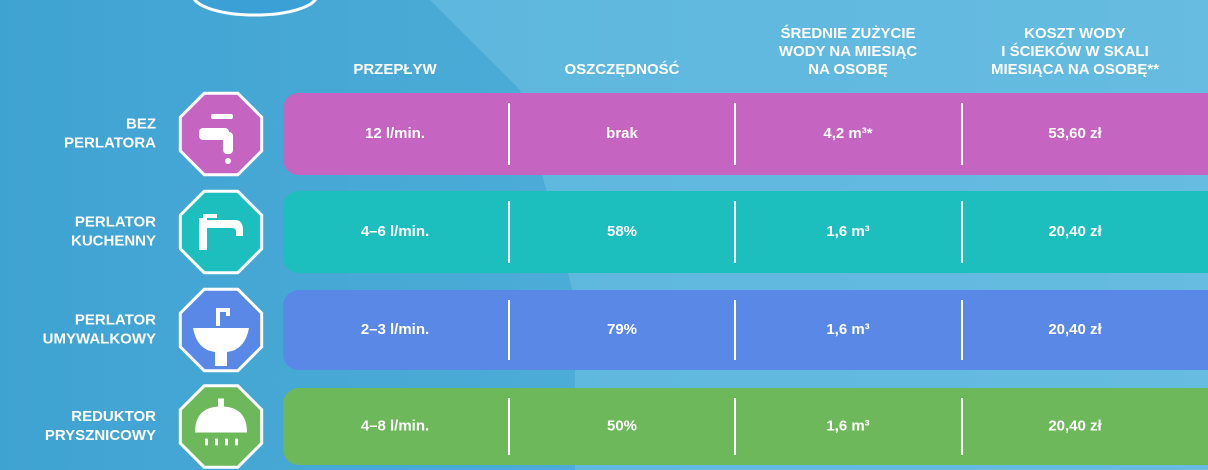  Describe the element at coordinates (141, 123) in the screenshot. I see `row-label: BEZ` at that location.